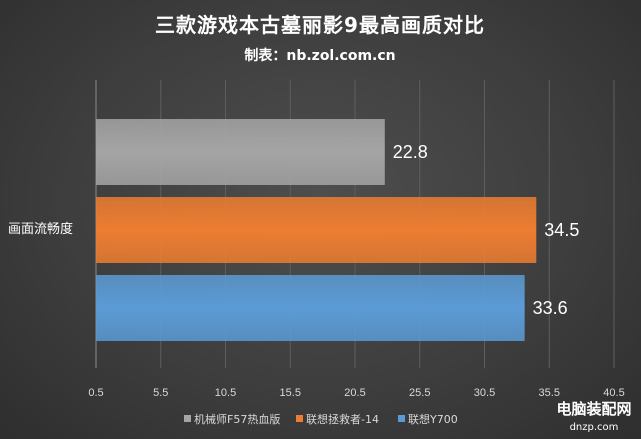 The height and width of the screenshot is (439, 641). I want to click on watermark: 电脑装配网 dnzp.com, so click(593, 416).